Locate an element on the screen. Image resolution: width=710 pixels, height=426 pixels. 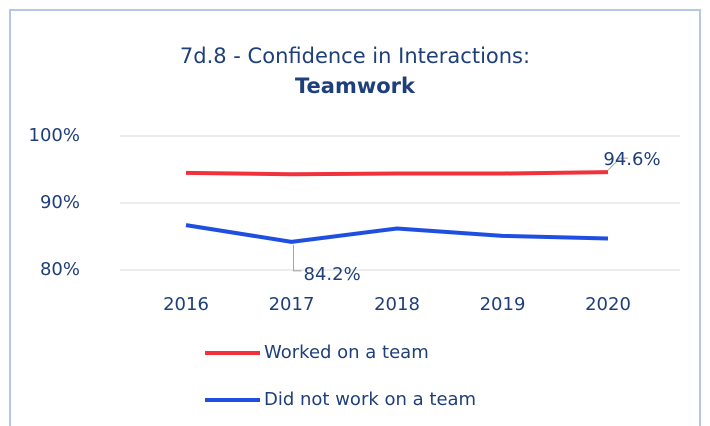
x-tick-label: 2020 is located at coordinates (608, 304).